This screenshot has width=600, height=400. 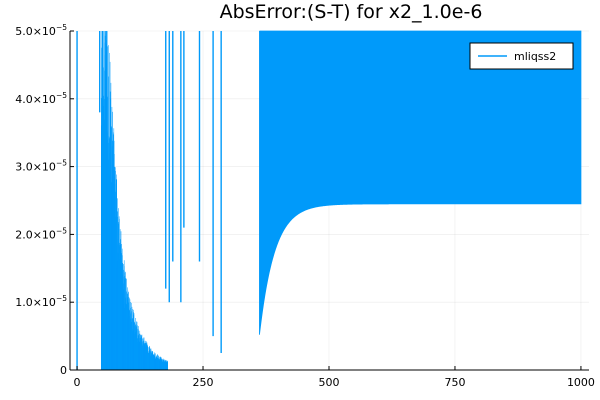 What do you see at coordinates (41, 233) in the screenshot?
I see `y-tick-label-2: 2.0×10⁻⁵` at bounding box center [41, 233].